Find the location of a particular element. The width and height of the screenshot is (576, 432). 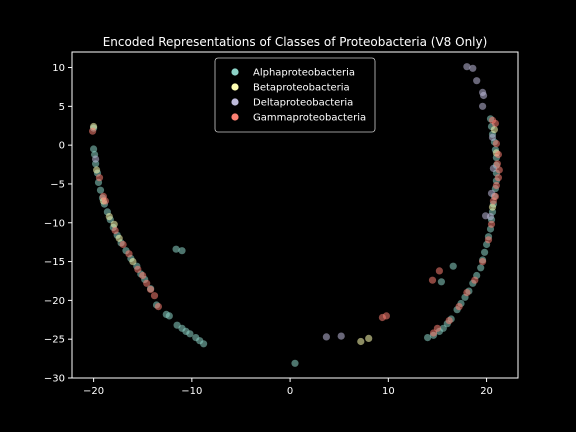

legend-label: Betaproteobacteria is located at coordinates (301, 88).